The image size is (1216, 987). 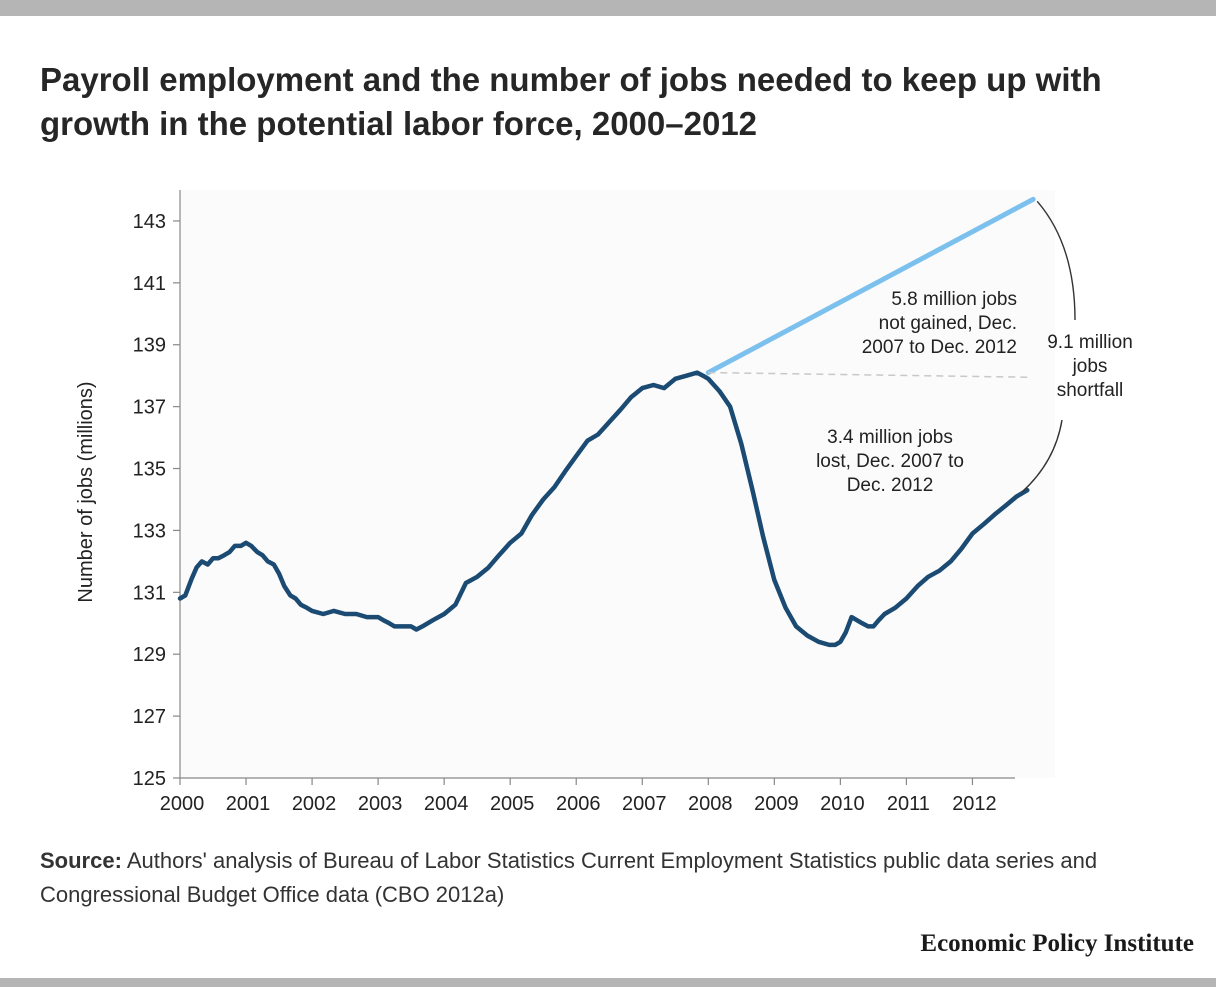 I want to click on y-tick-label: 139, so click(x=149, y=346).